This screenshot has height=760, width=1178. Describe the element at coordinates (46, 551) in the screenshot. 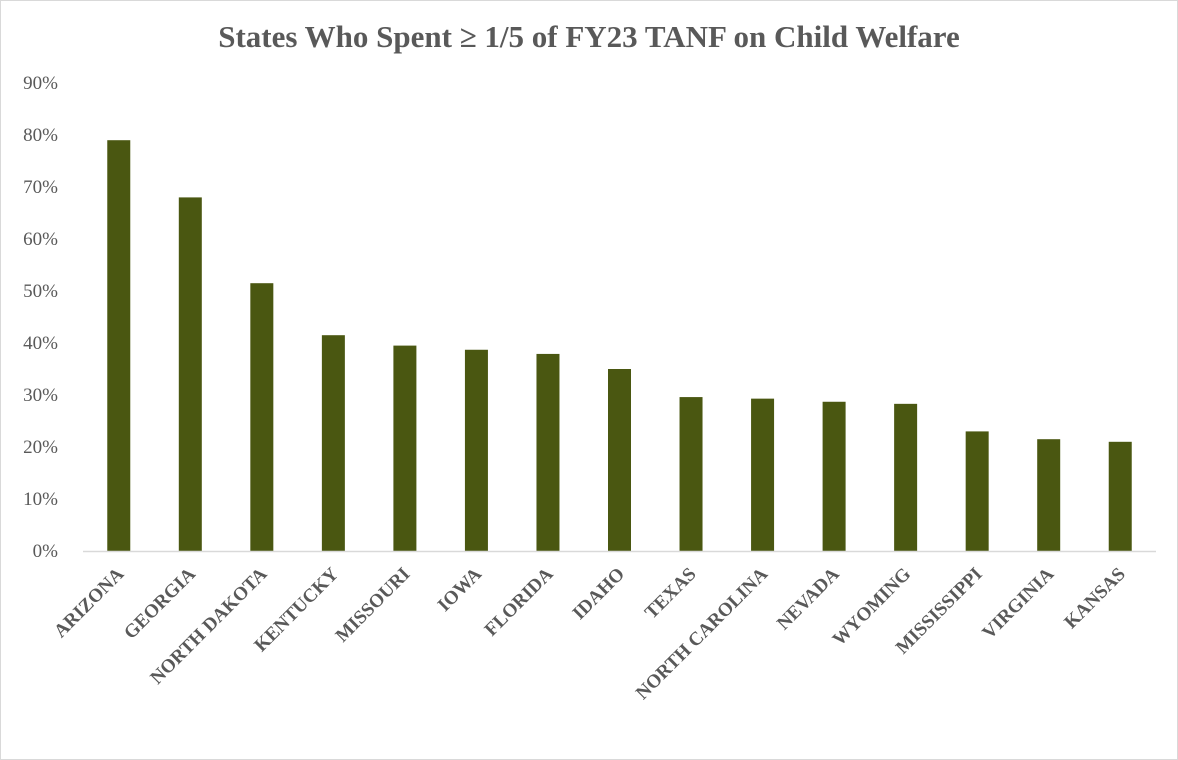

I see `y-tick-label: 0%` at that location.